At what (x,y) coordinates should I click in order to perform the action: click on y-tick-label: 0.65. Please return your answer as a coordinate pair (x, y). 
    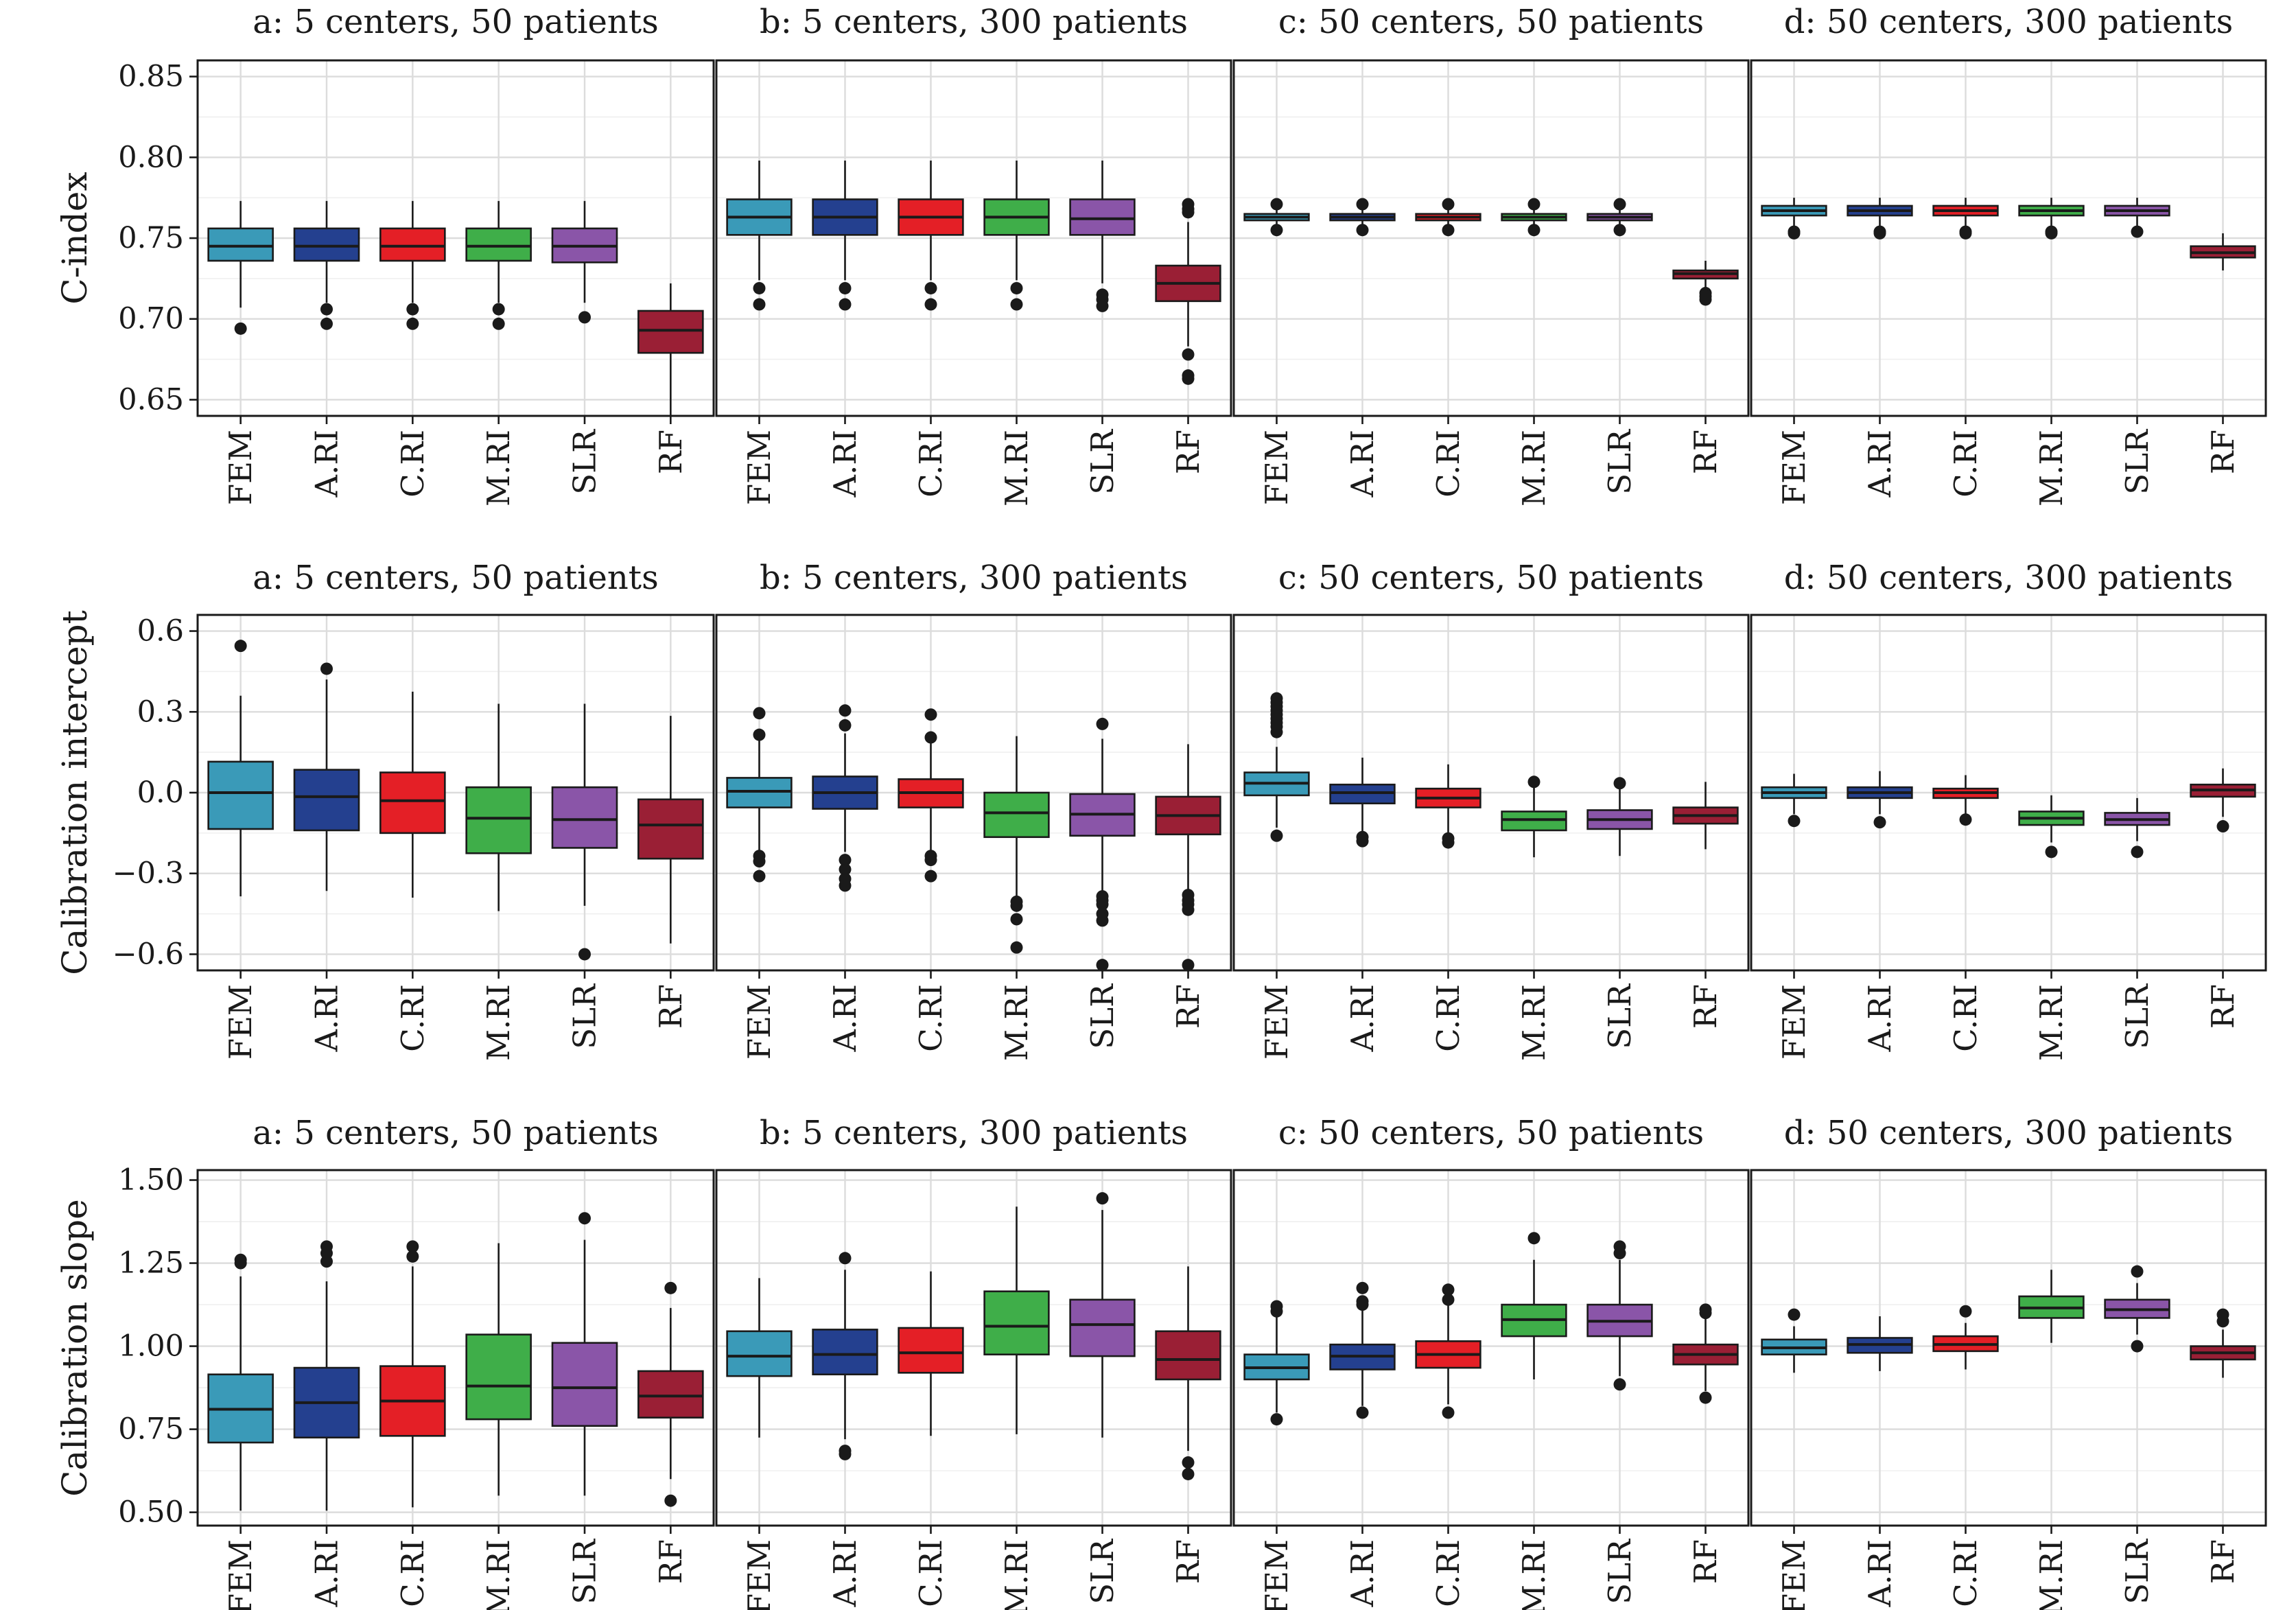
    Looking at the image, I should click on (151, 399).